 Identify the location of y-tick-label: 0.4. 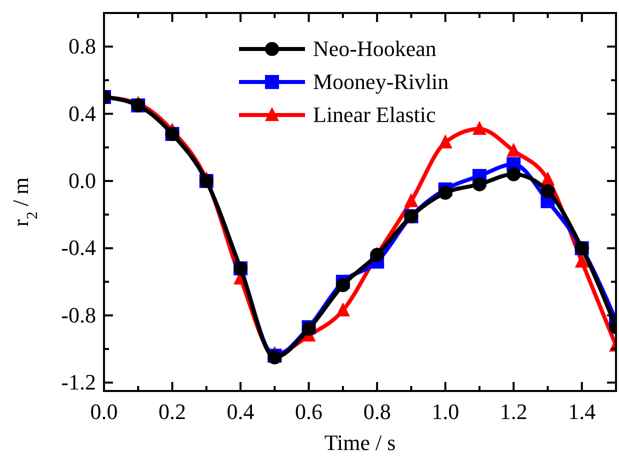
(82, 113).